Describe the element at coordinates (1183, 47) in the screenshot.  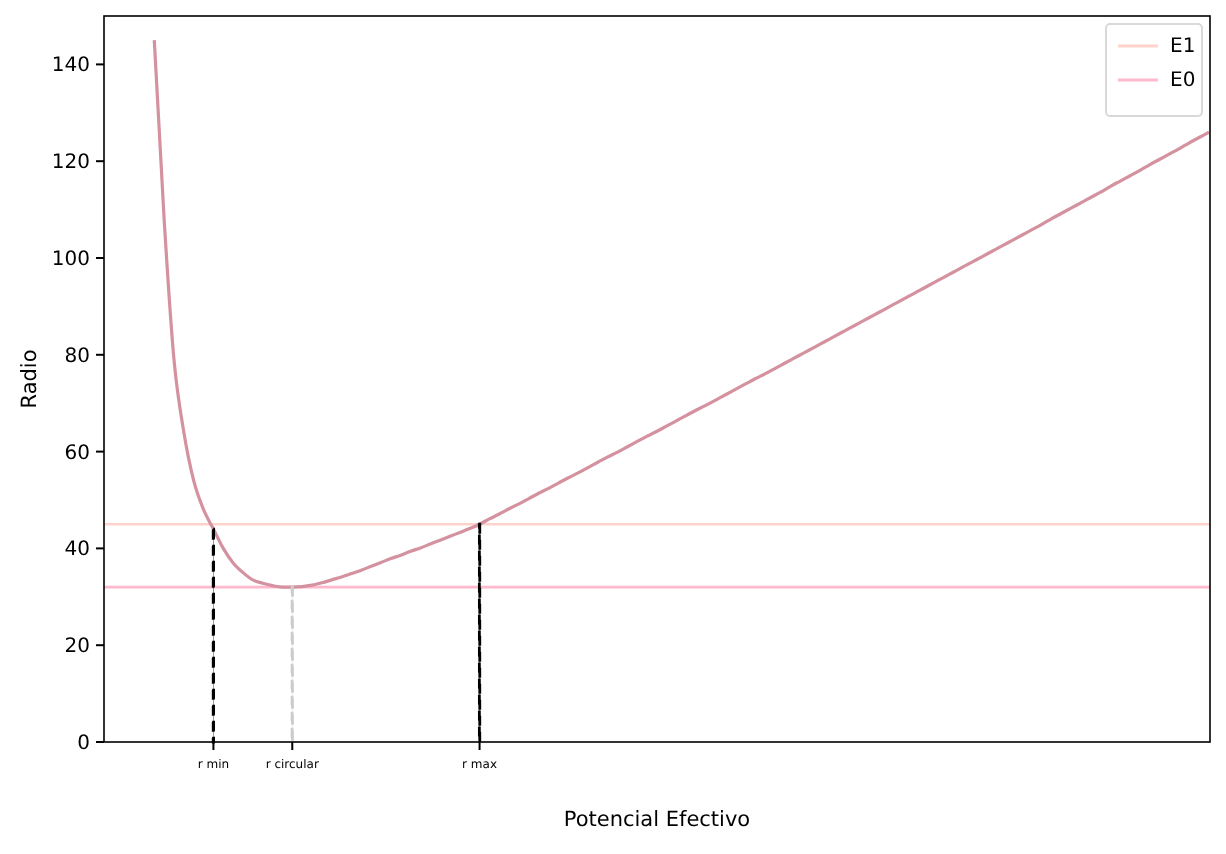
I see `legend-label: E1` at that location.